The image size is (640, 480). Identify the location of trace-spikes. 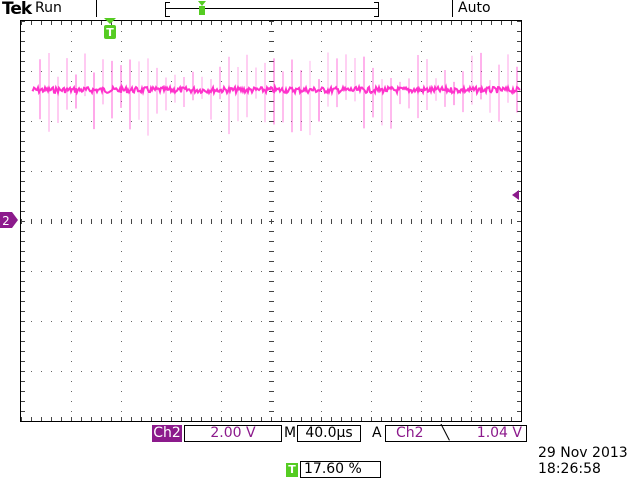
(278, 94).